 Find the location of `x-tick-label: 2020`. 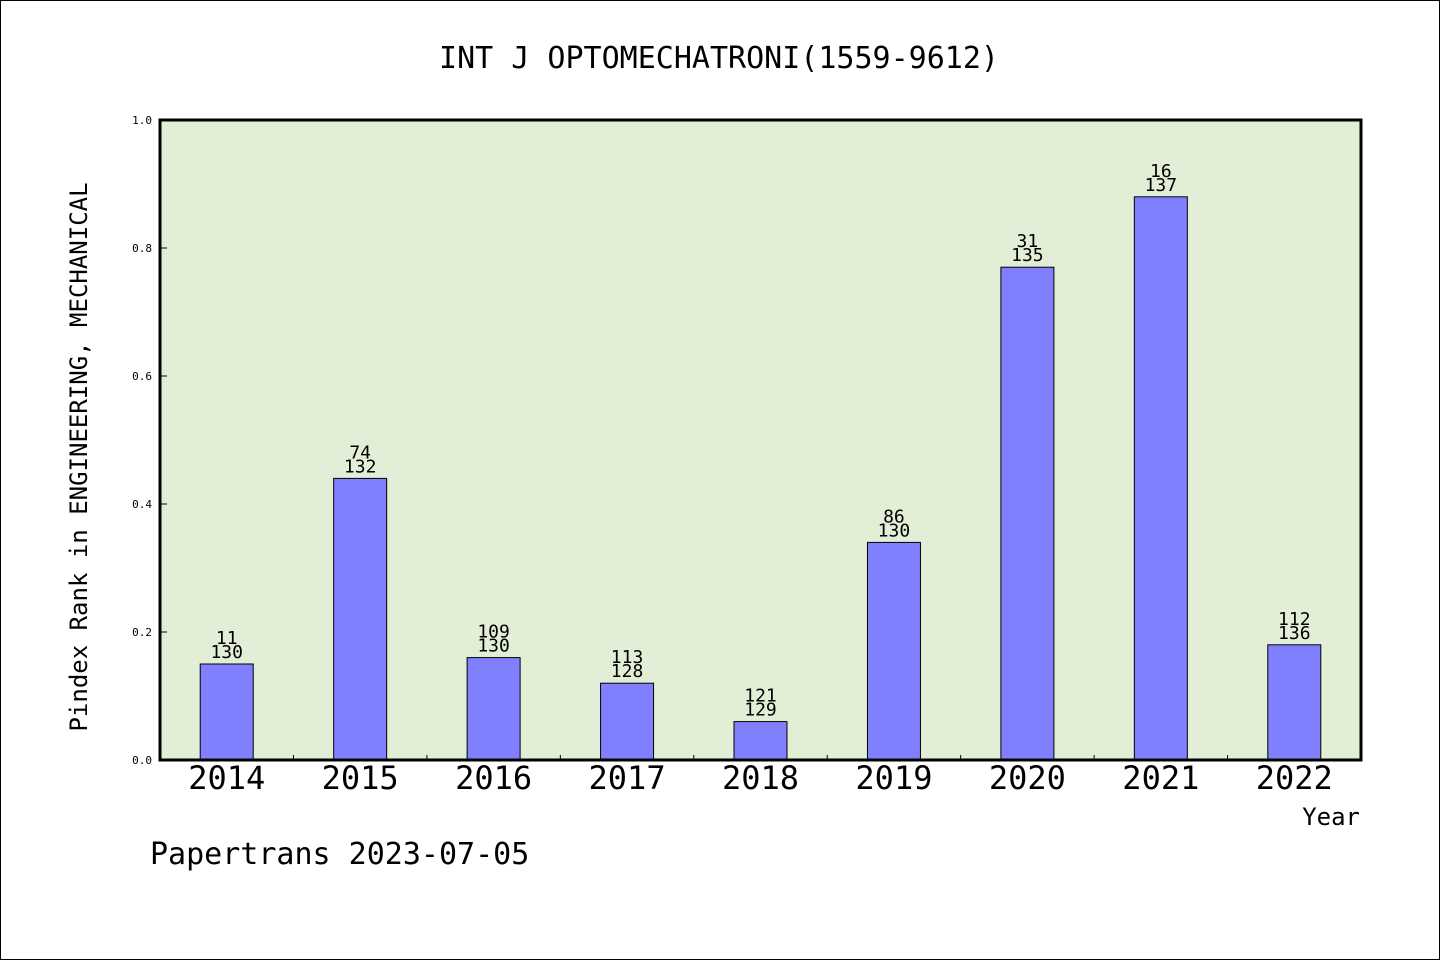

x-tick-label: 2020 is located at coordinates (1027, 778).